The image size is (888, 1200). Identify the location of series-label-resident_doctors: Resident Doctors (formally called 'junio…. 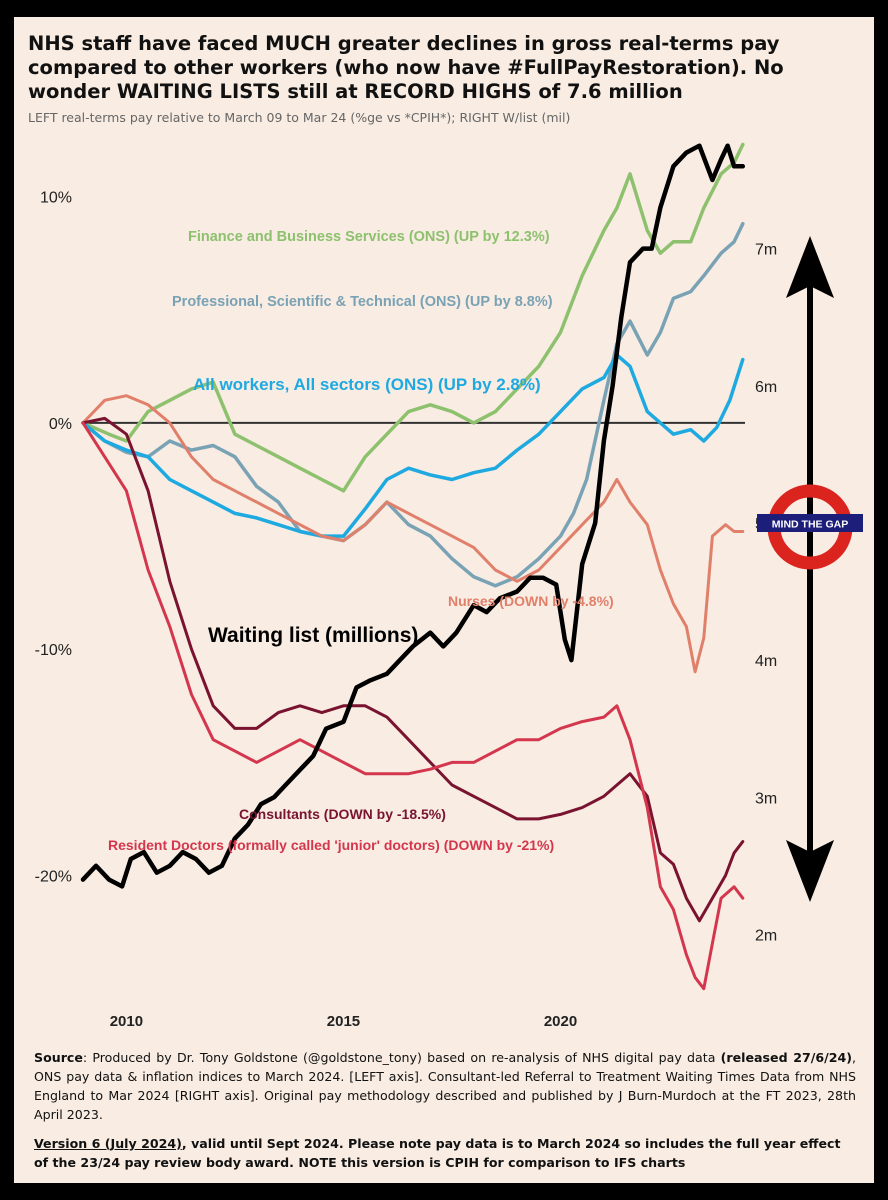
(331, 845).